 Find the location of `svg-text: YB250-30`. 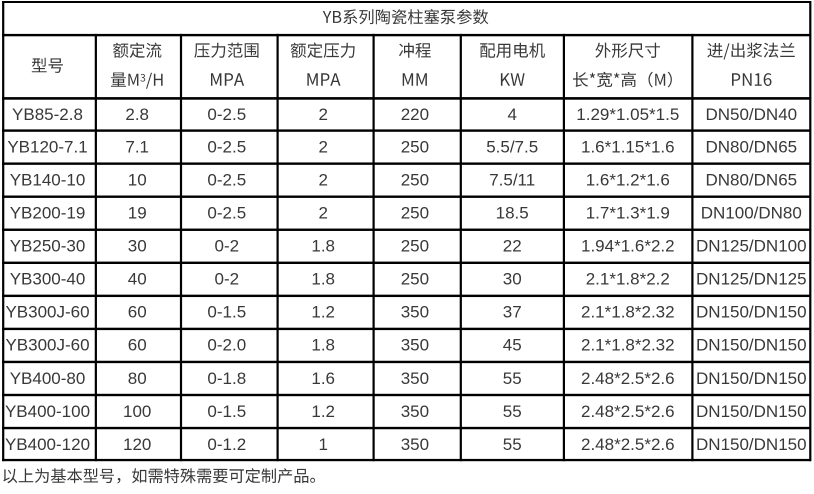

svg-text: YB250-30 is located at coordinates (48, 246).